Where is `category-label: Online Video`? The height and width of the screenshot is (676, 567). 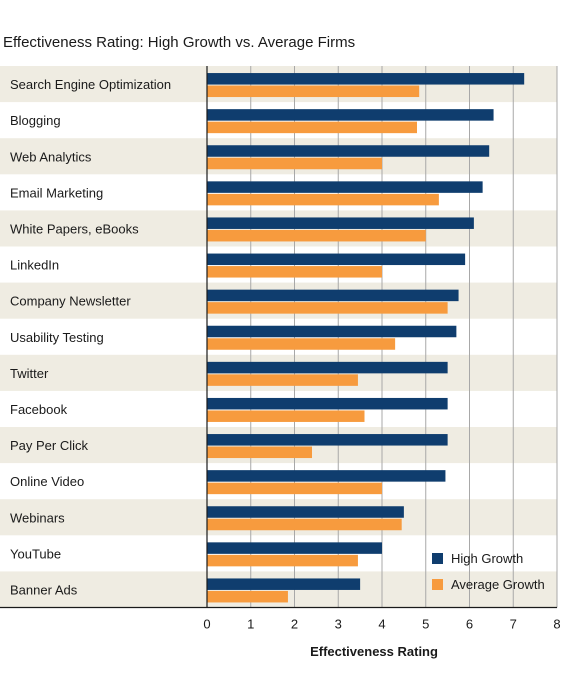
category-label: Online Video is located at coordinates (47, 481).